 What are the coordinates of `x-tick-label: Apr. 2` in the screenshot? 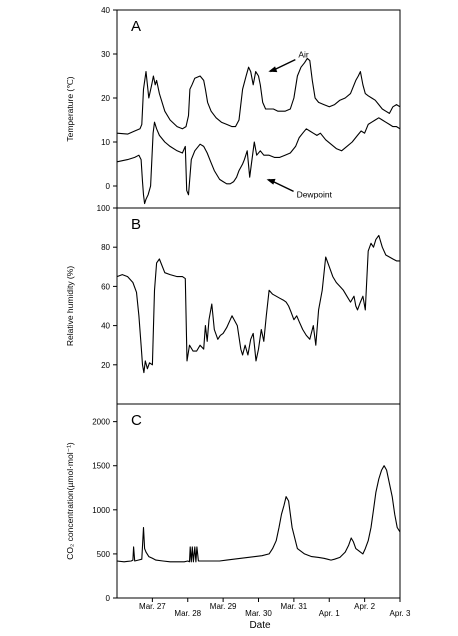 It's located at (364, 606).